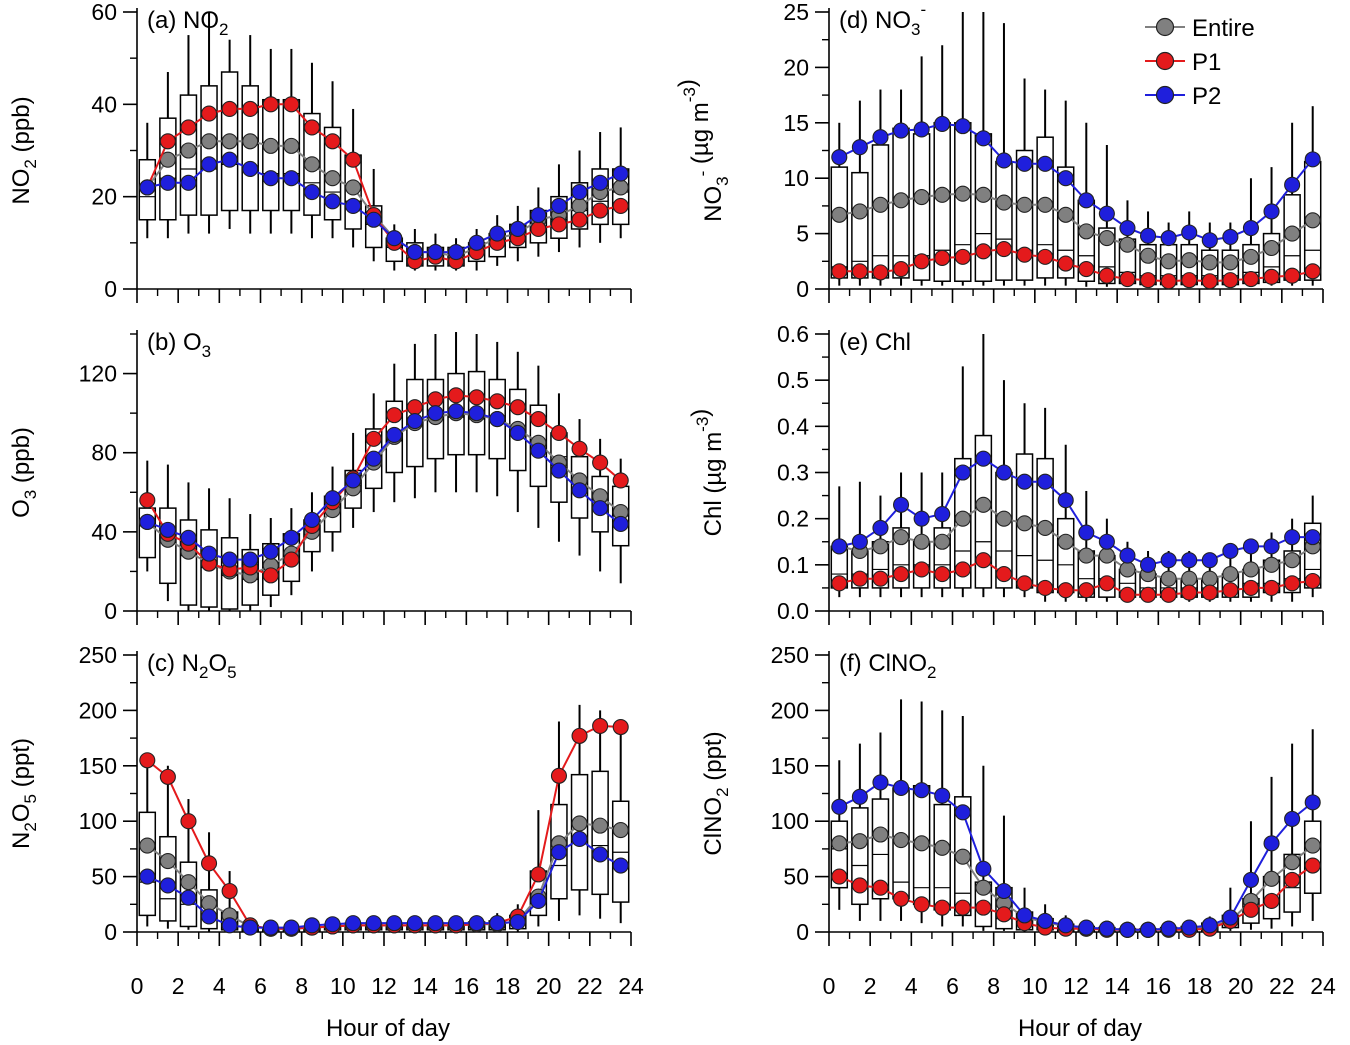 The width and height of the screenshot is (1350, 1045). What do you see at coordinates (110, 611) in the screenshot?
I see `y-tick-label: 0` at bounding box center [110, 611].